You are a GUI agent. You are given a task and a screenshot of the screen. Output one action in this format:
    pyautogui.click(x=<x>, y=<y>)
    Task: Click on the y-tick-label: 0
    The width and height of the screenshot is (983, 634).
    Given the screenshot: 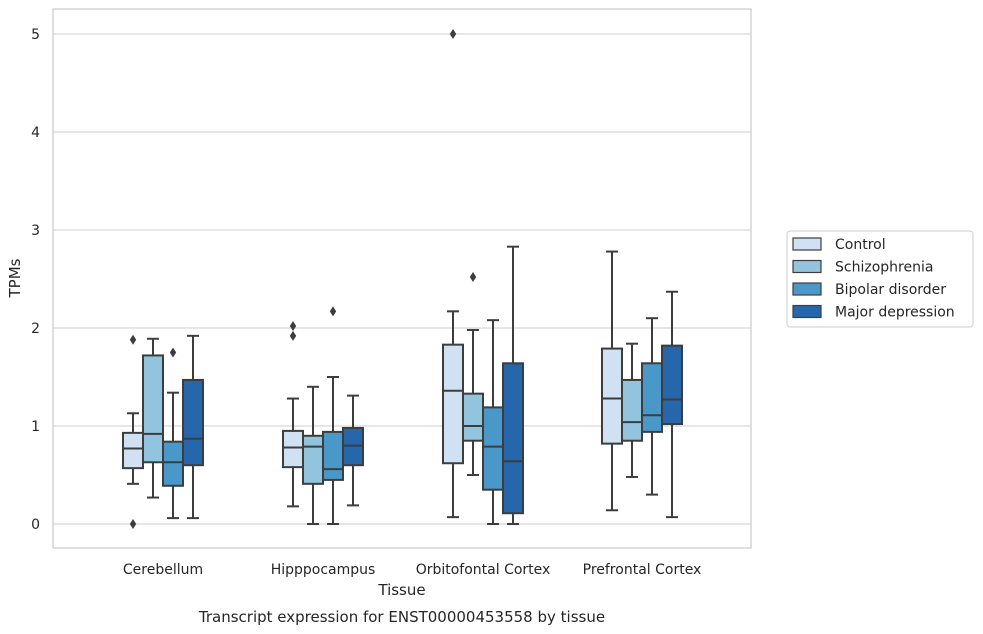 What is the action you would take?
    pyautogui.click(x=35, y=525)
    